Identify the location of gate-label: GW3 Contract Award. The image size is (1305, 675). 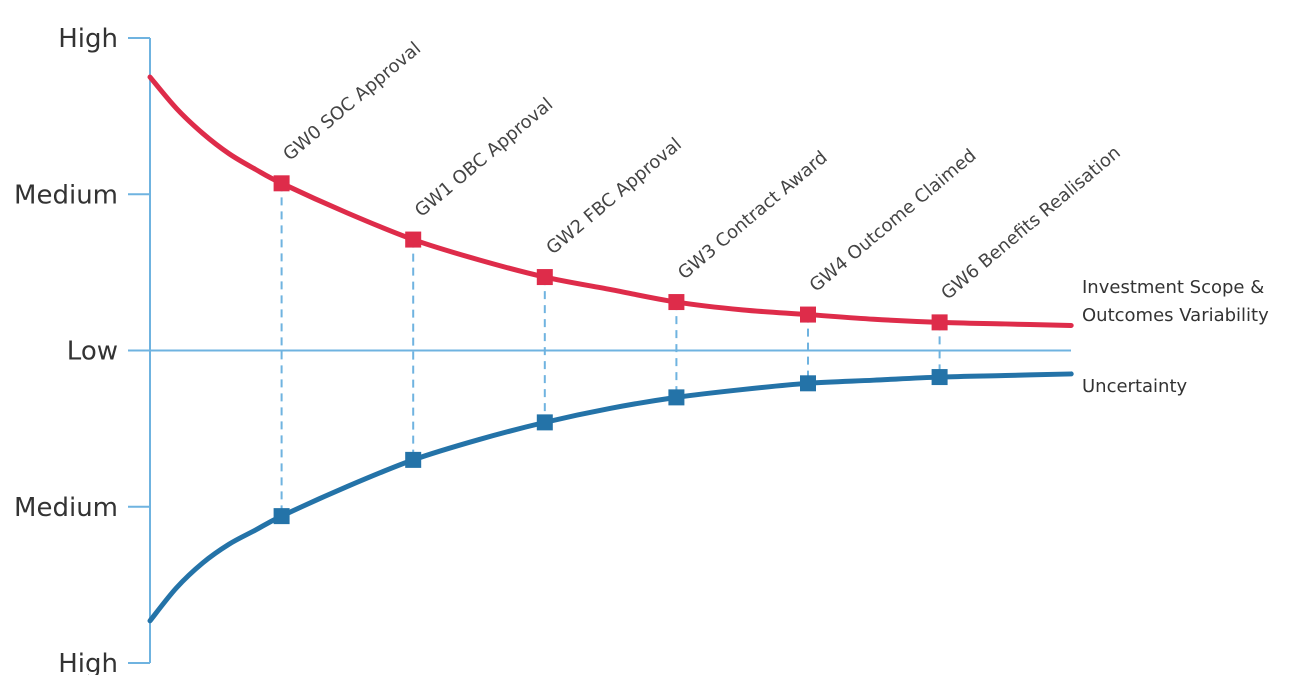
(752, 215).